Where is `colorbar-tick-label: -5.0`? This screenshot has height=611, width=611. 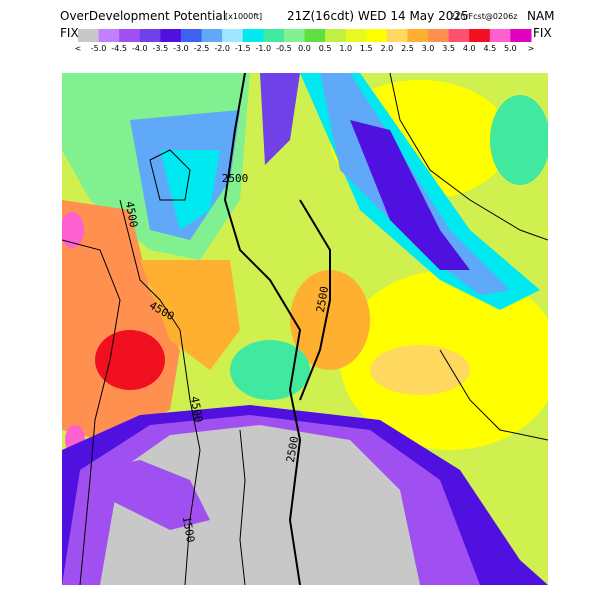 colorbar-tick-label: -5.0 is located at coordinates (99, 48).